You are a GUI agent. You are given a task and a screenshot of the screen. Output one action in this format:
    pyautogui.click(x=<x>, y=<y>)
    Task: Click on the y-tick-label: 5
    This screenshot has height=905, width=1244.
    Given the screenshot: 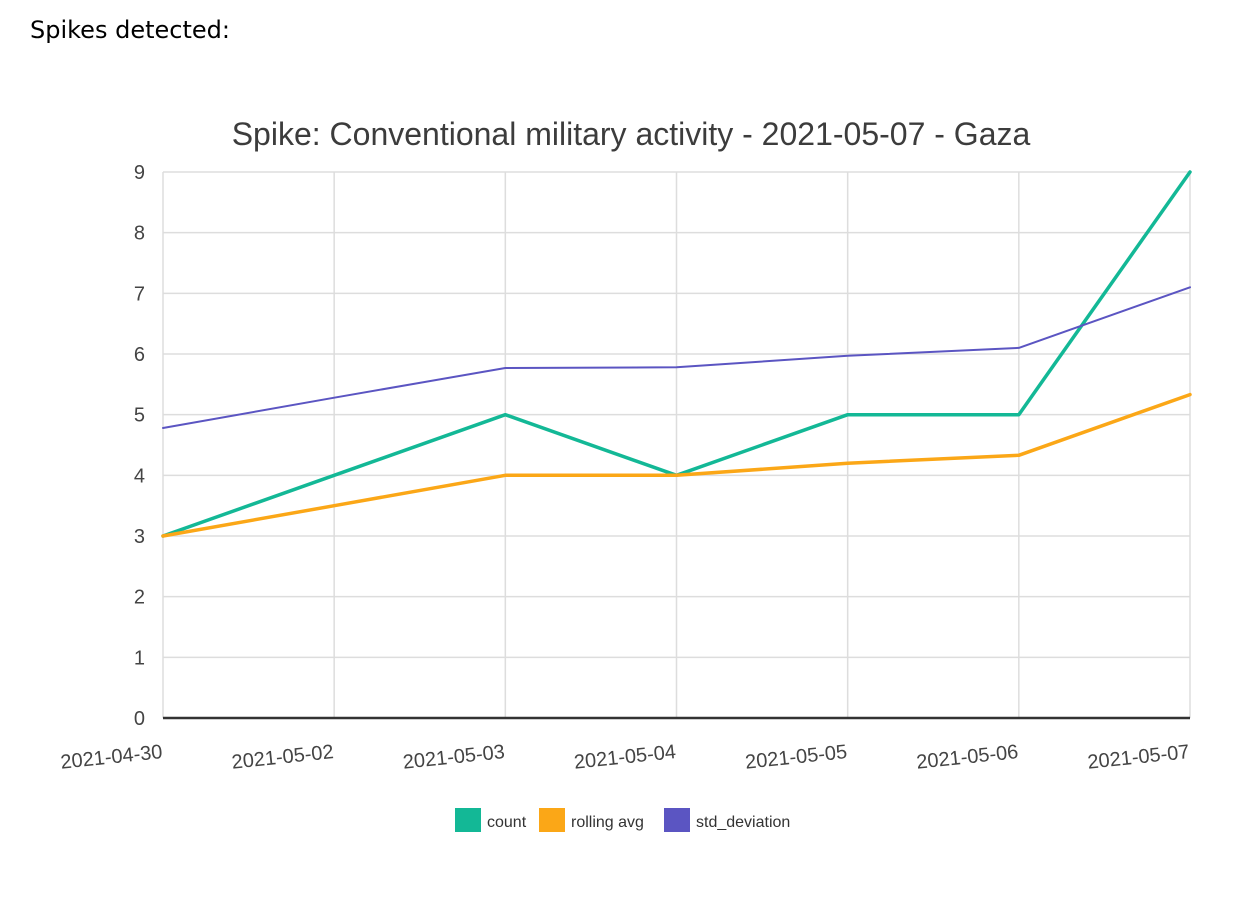 What is the action you would take?
    pyautogui.click(x=139, y=416)
    